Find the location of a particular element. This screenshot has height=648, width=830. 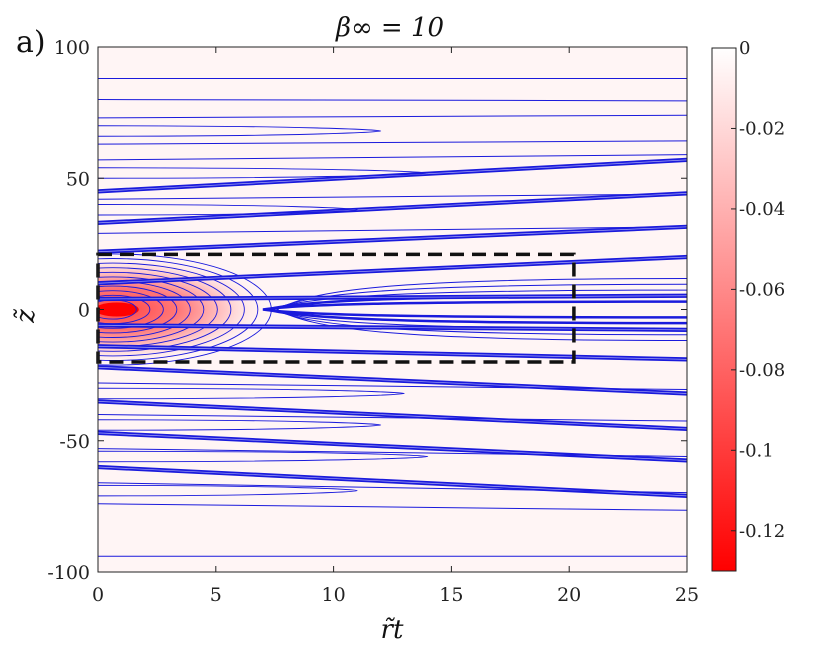

chart-title: β∞ = 10 is located at coordinates (389, 28).